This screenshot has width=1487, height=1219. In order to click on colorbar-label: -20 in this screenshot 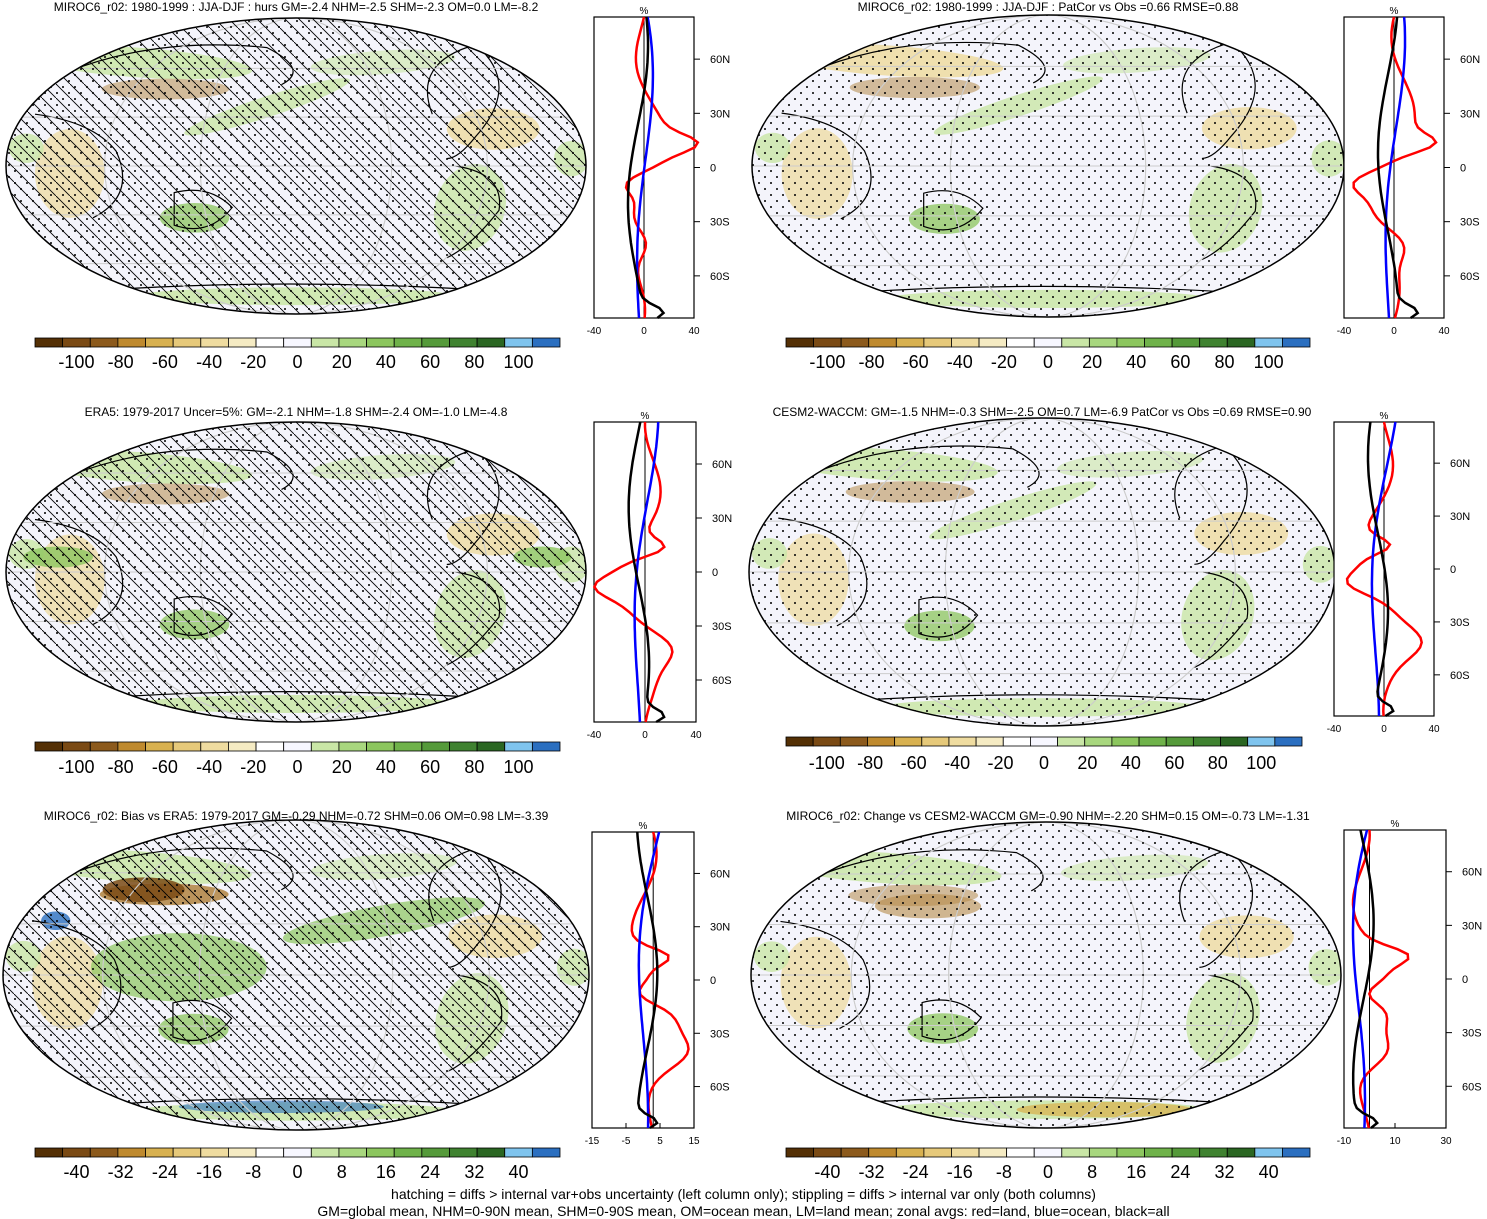, I will do `click(1001, 763)`.